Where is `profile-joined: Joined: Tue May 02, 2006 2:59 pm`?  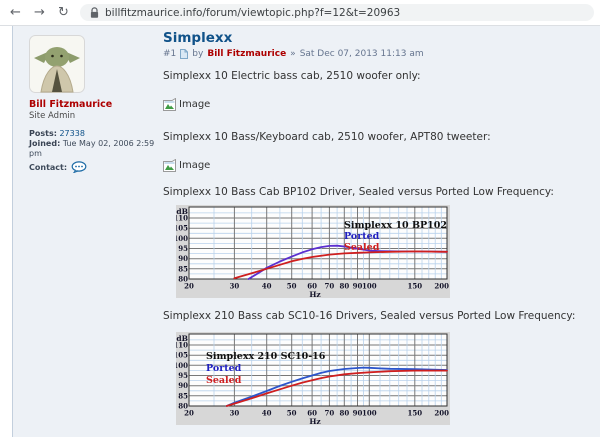
profile-joined: Joined: Tue May 02, 2006 2:59 pm is located at coordinates (96, 149).